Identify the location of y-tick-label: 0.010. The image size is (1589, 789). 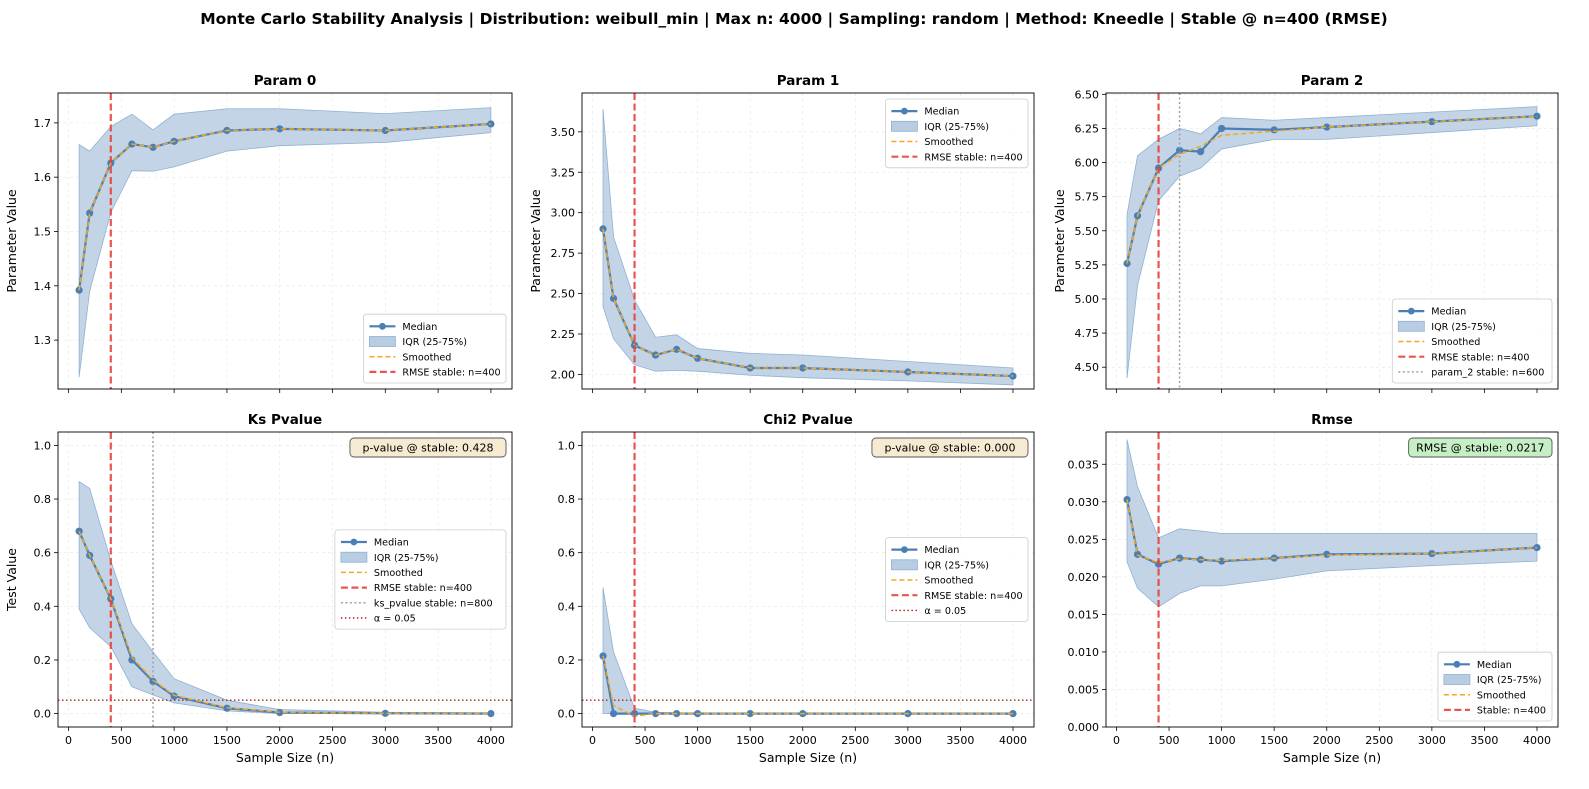
(1084, 652).